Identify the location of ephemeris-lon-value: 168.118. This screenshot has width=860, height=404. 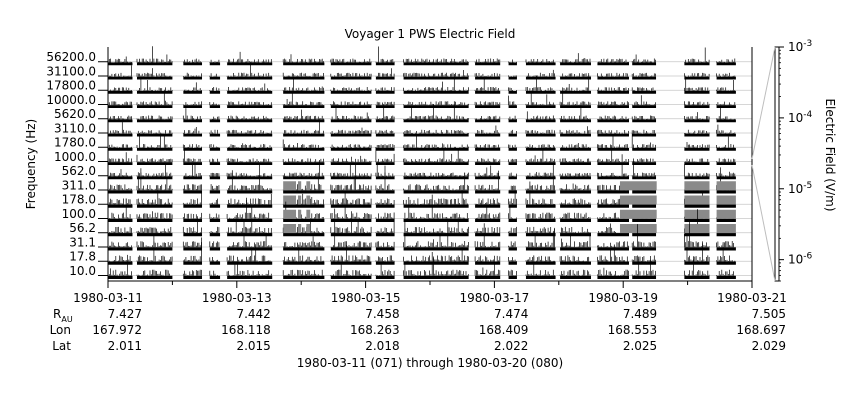
(246, 330).